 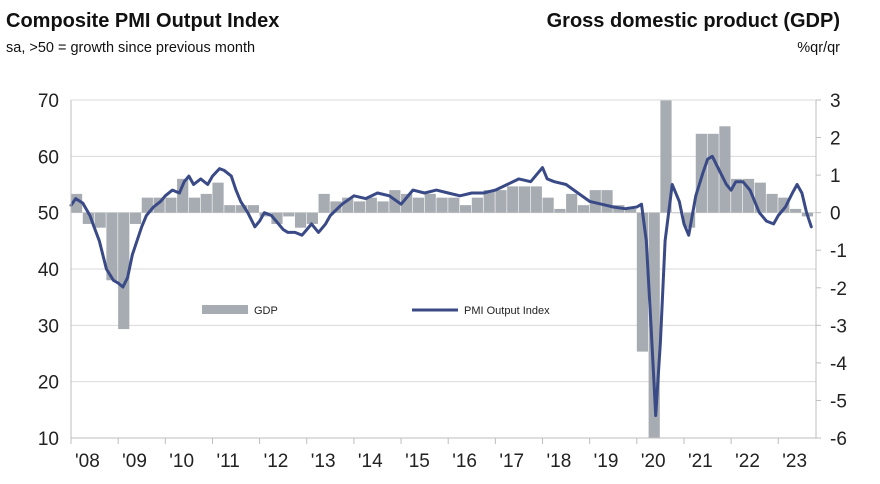 What do you see at coordinates (370, 461) in the screenshot?
I see `x-tick-label: '14` at bounding box center [370, 461].